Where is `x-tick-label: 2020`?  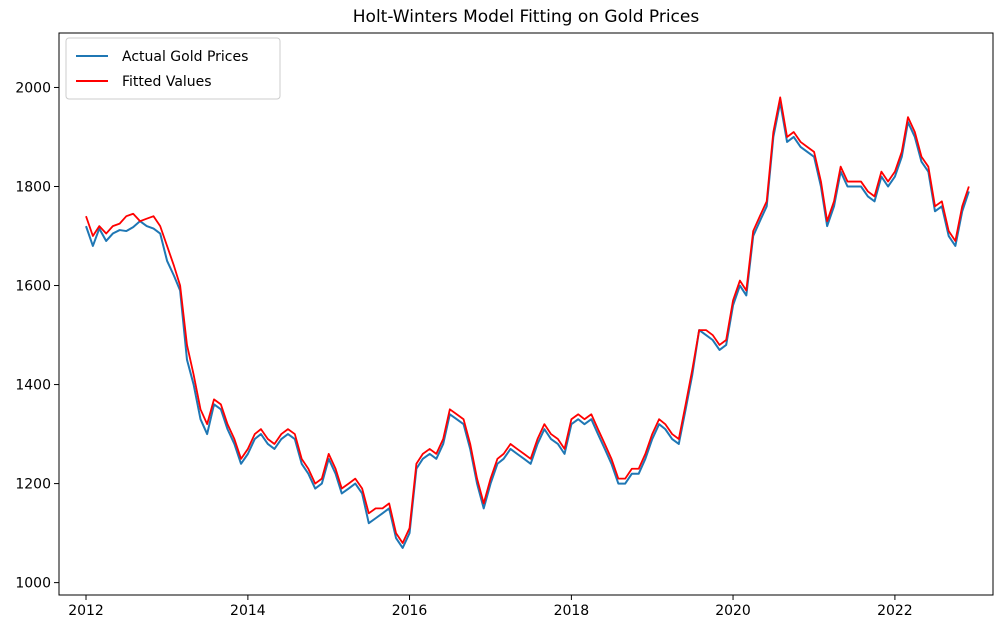 x-tick-label: 2020 is located at coordinates (733, 611).